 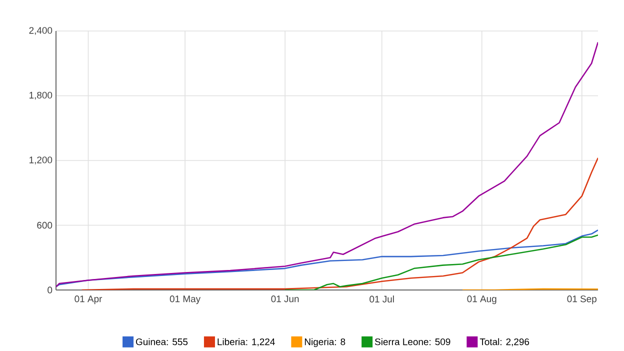 What do you see at coordinates (50, 290) in the screenshot?
I see `y-tick-label: 0` at bounding box center [50, 290].